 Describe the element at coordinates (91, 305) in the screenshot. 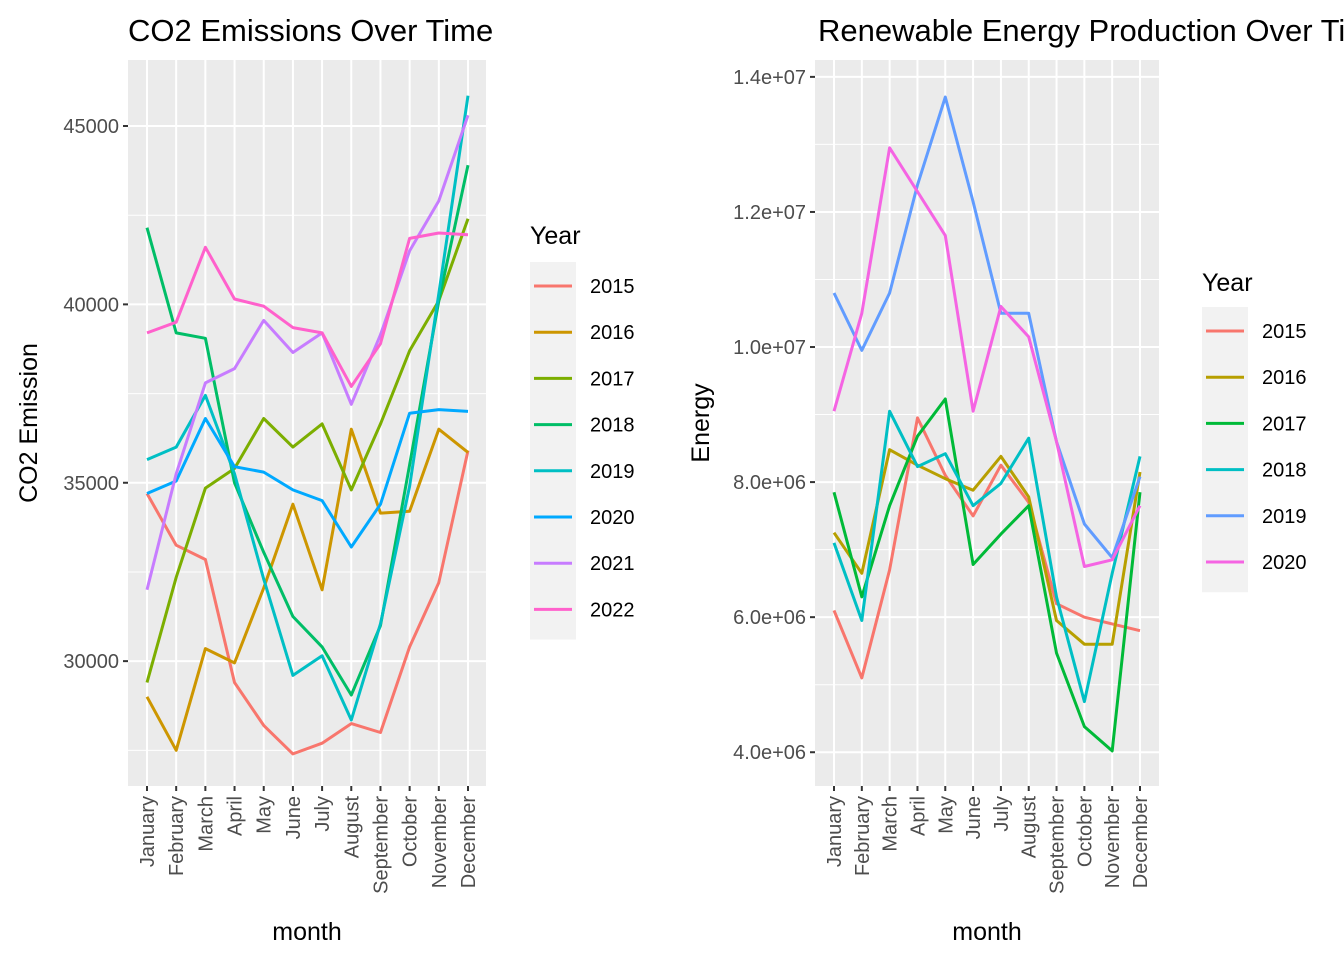

I see `co2-y-tick-label: 40000` at that location.